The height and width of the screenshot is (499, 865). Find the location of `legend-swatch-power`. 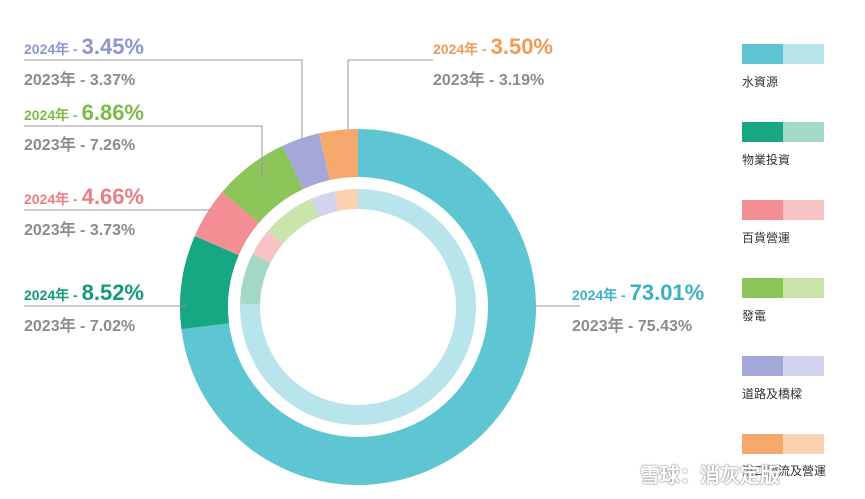

legend-swatch-power is located at coordinates (783, 288).